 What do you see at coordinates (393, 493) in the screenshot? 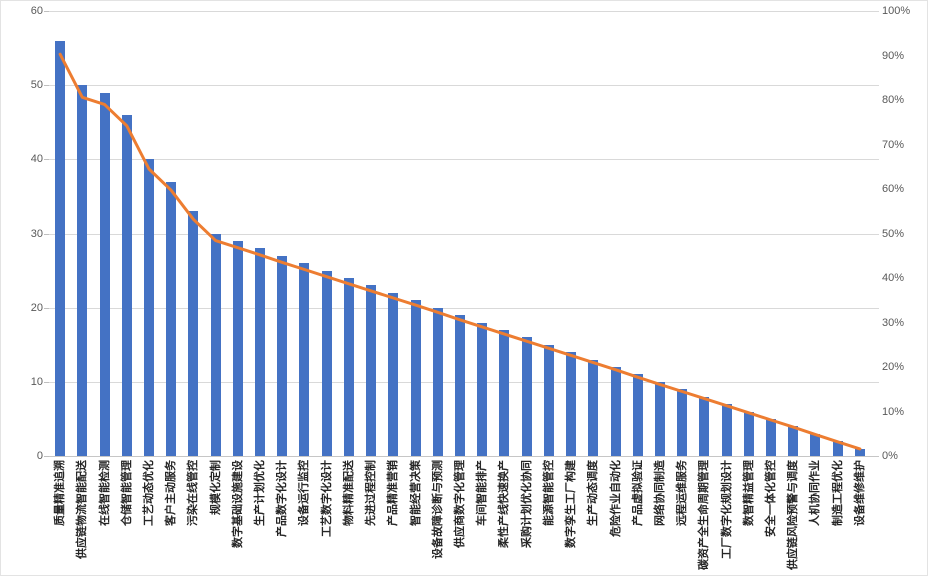
I see `category-label: 产品精准营销` at bounding box center [393, 493].